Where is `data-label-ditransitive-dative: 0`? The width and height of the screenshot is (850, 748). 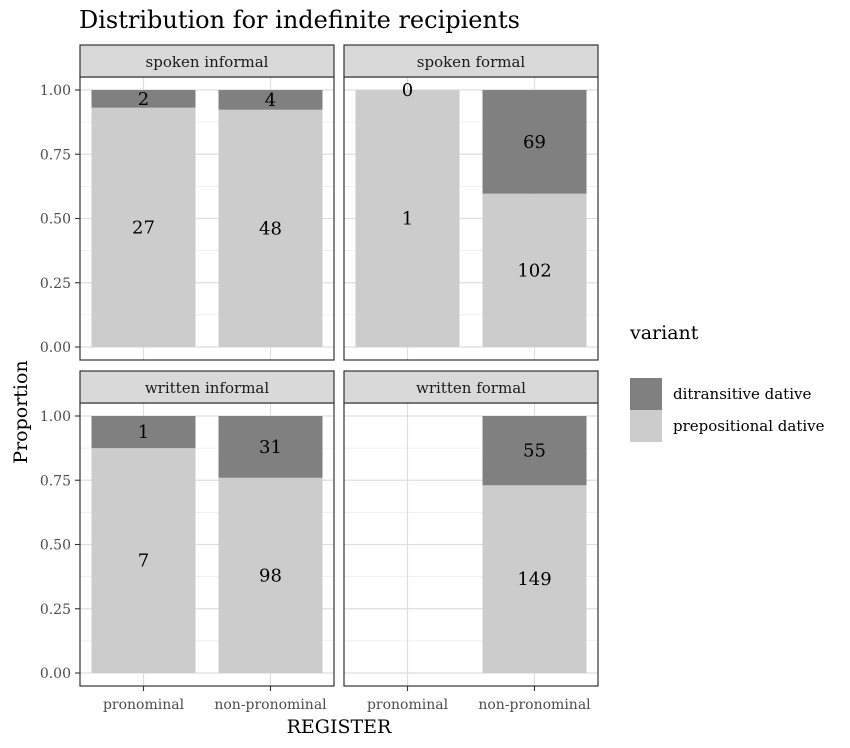 data-label-ditransitive-dative: 0 is located at coordinates (407, 90).